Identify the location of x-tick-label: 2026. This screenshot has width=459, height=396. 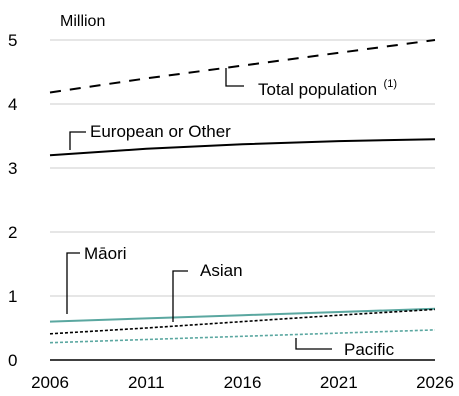
(435, 382).